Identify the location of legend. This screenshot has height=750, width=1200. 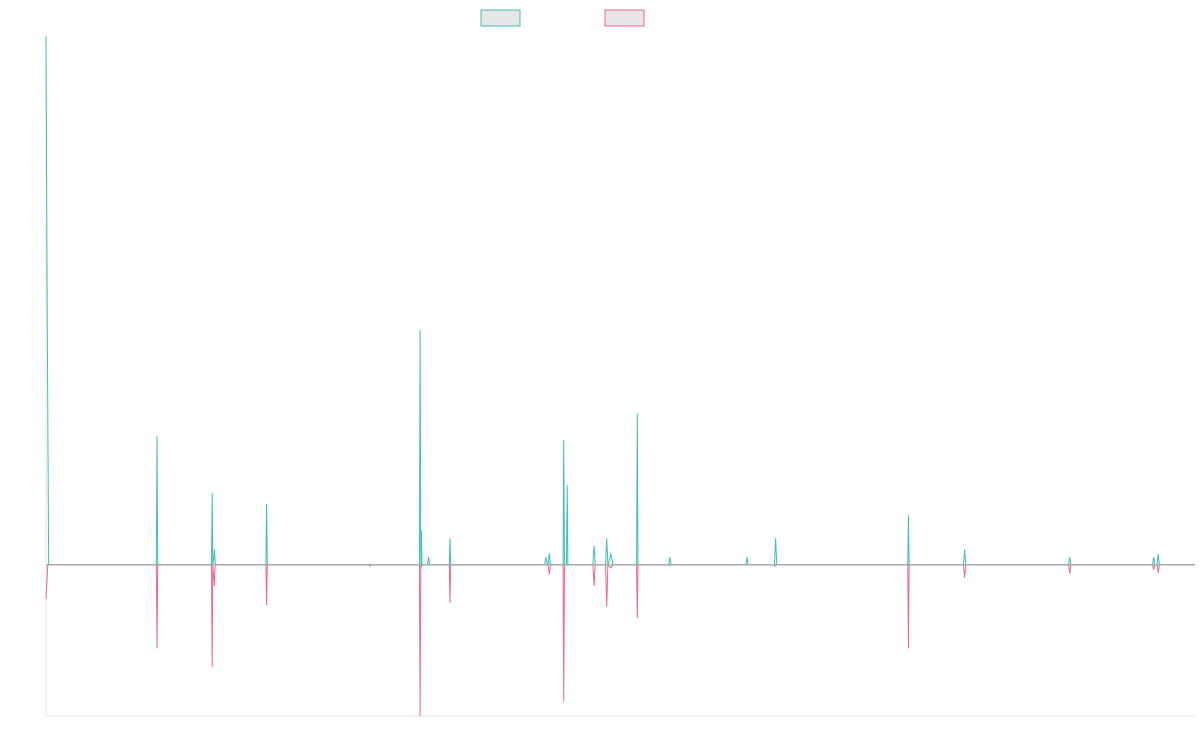
(562, 18).